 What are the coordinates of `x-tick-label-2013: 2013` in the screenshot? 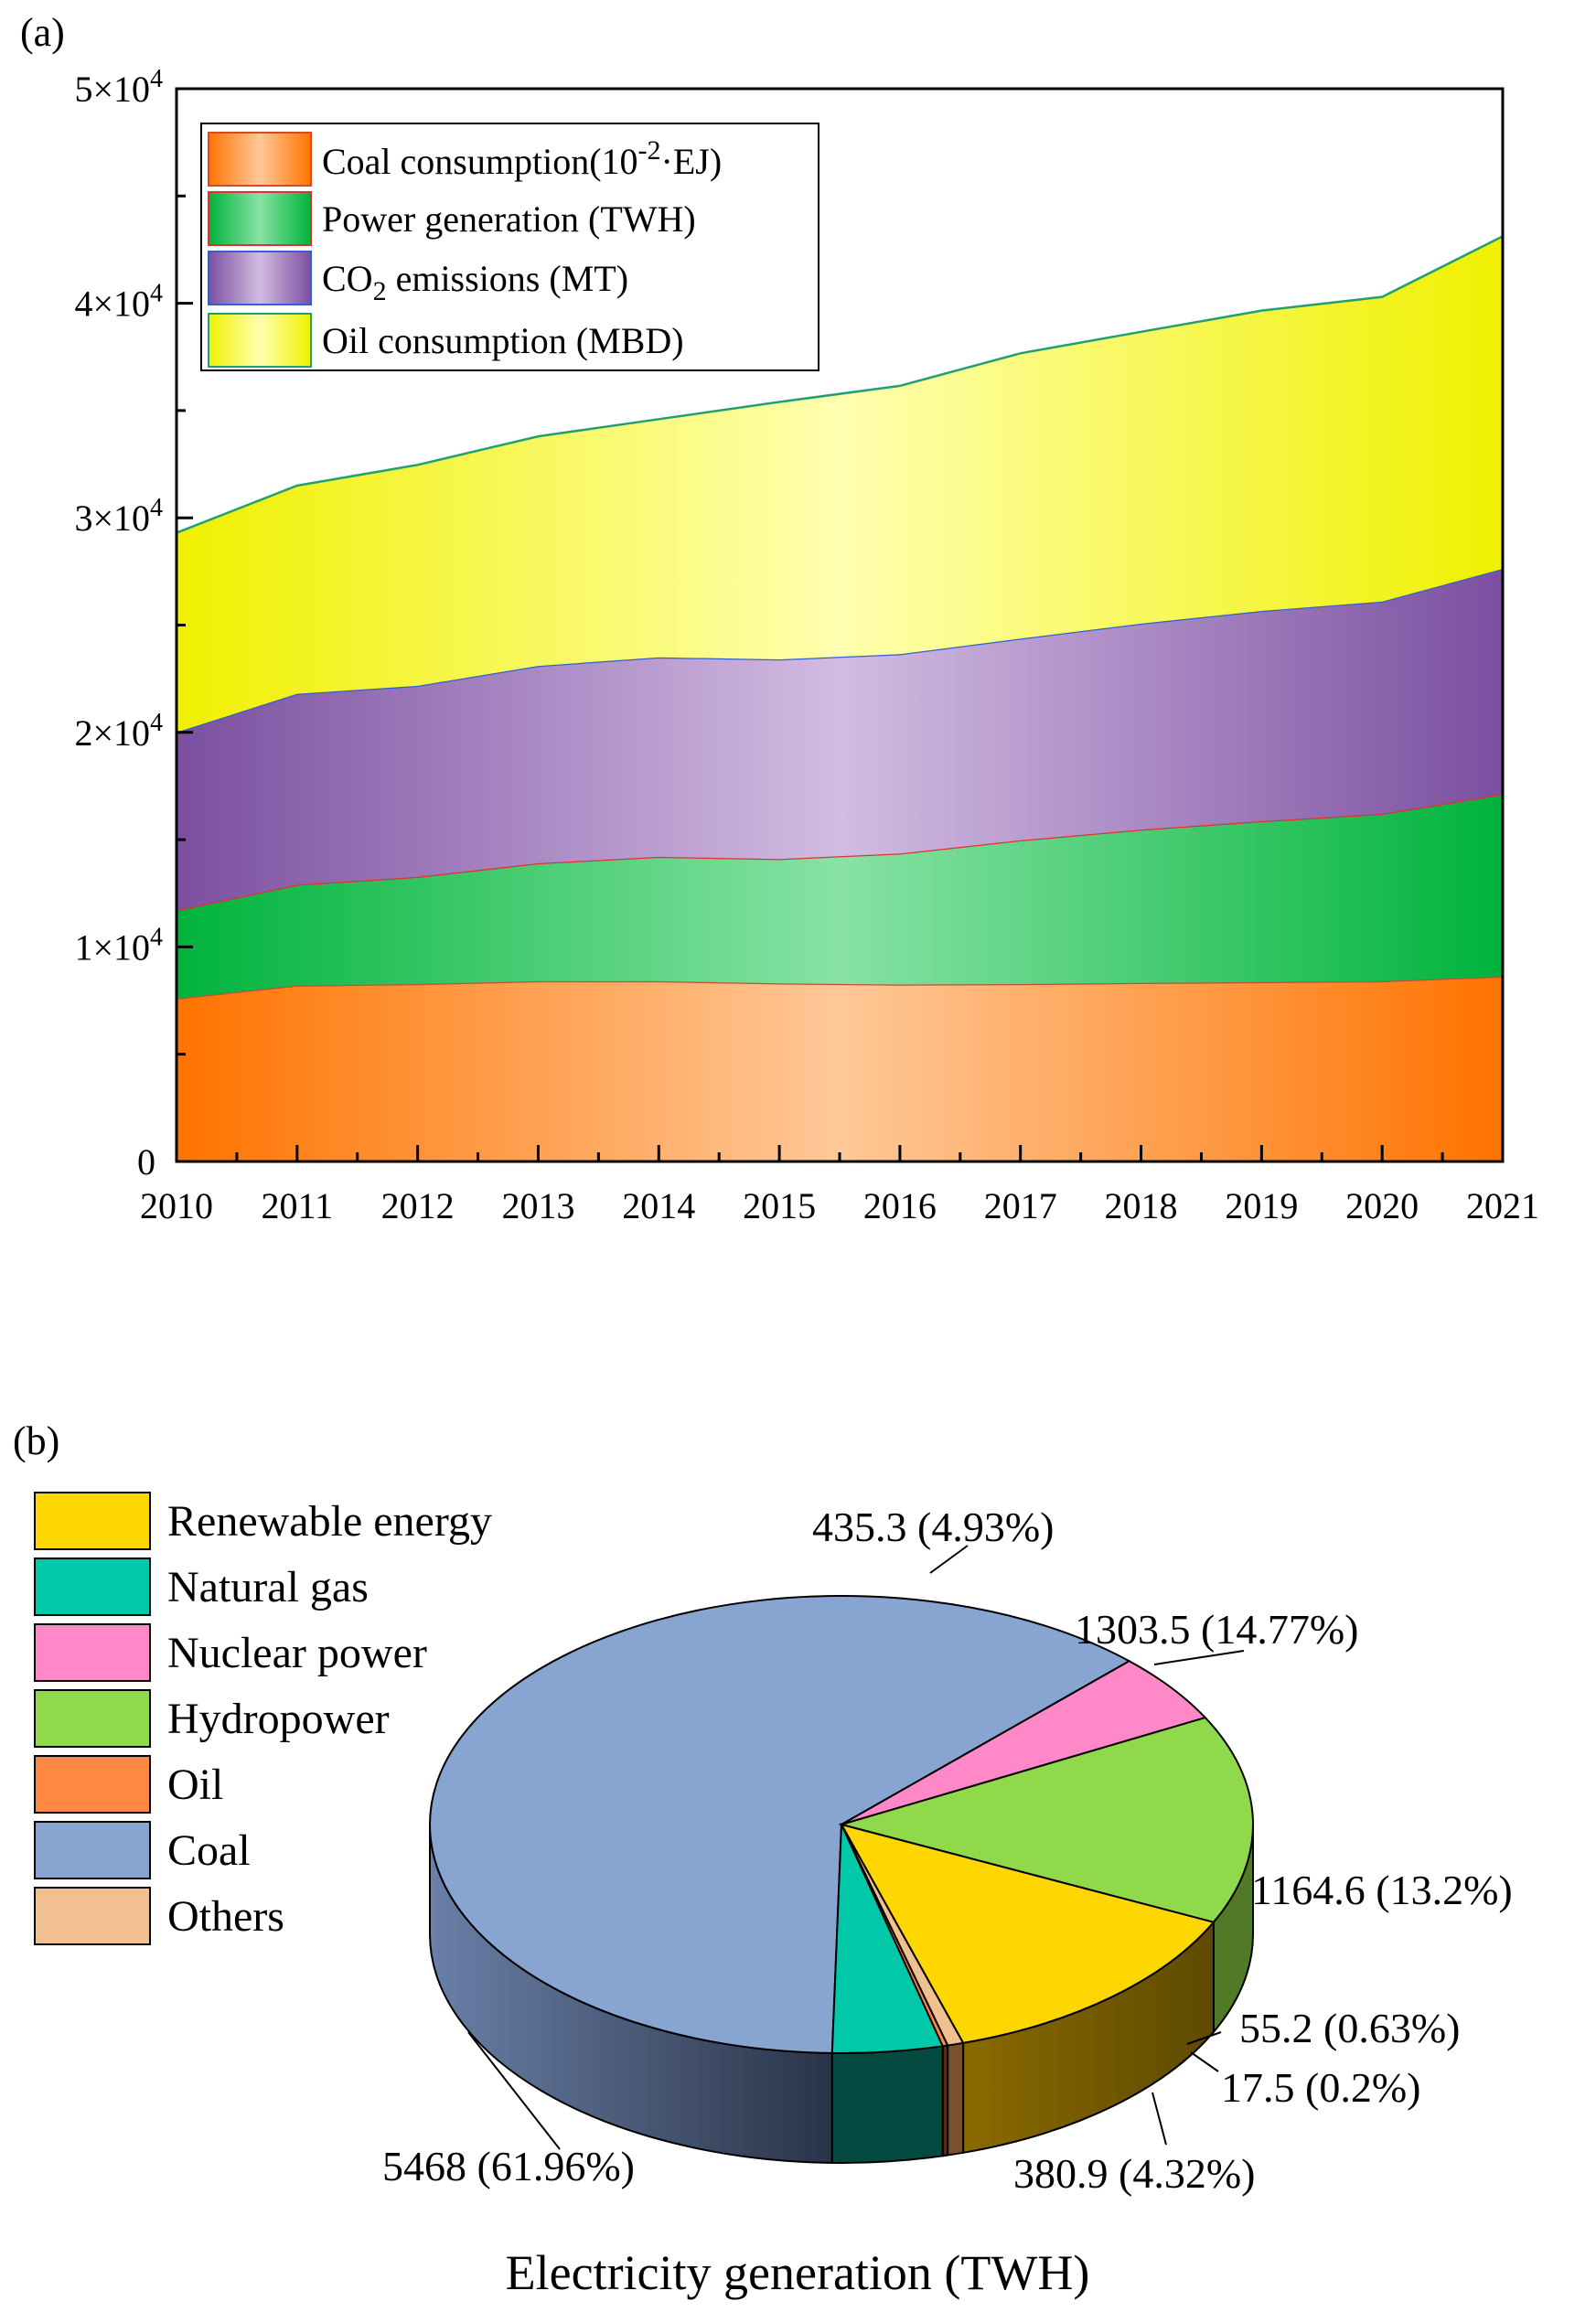 It's located at (537, 1205).